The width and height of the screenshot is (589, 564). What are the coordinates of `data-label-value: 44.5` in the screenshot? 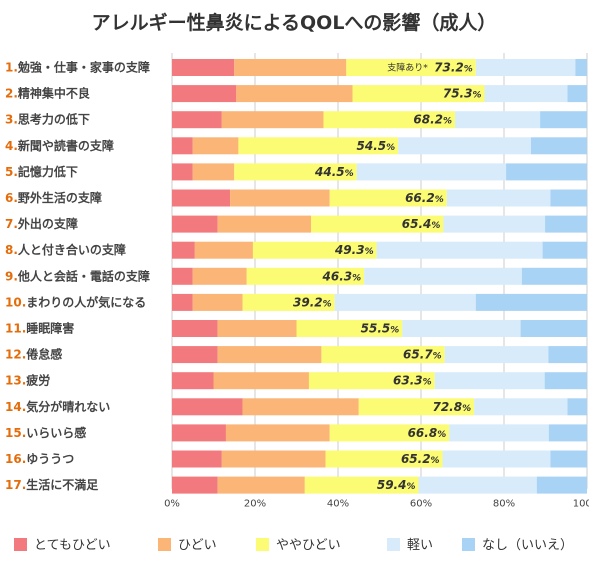 It's located at (329, 172).